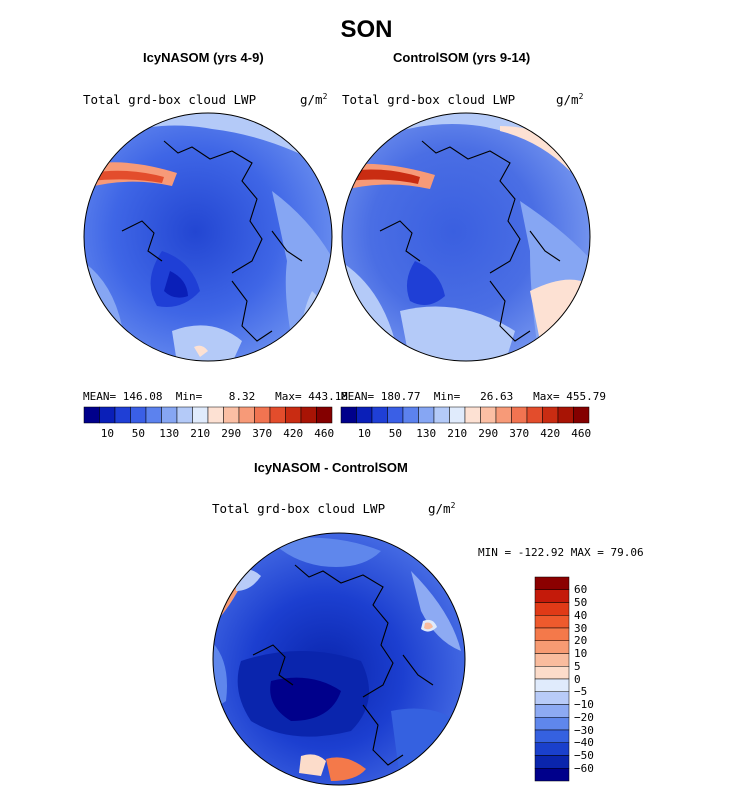 This screenshot has height=789, width=733. What do you see at coordinates (561, 552) in the screenshot?
I see `stats-difference: MIN = -122.92 MAX = 79.06` at bounding box center [561, 552].